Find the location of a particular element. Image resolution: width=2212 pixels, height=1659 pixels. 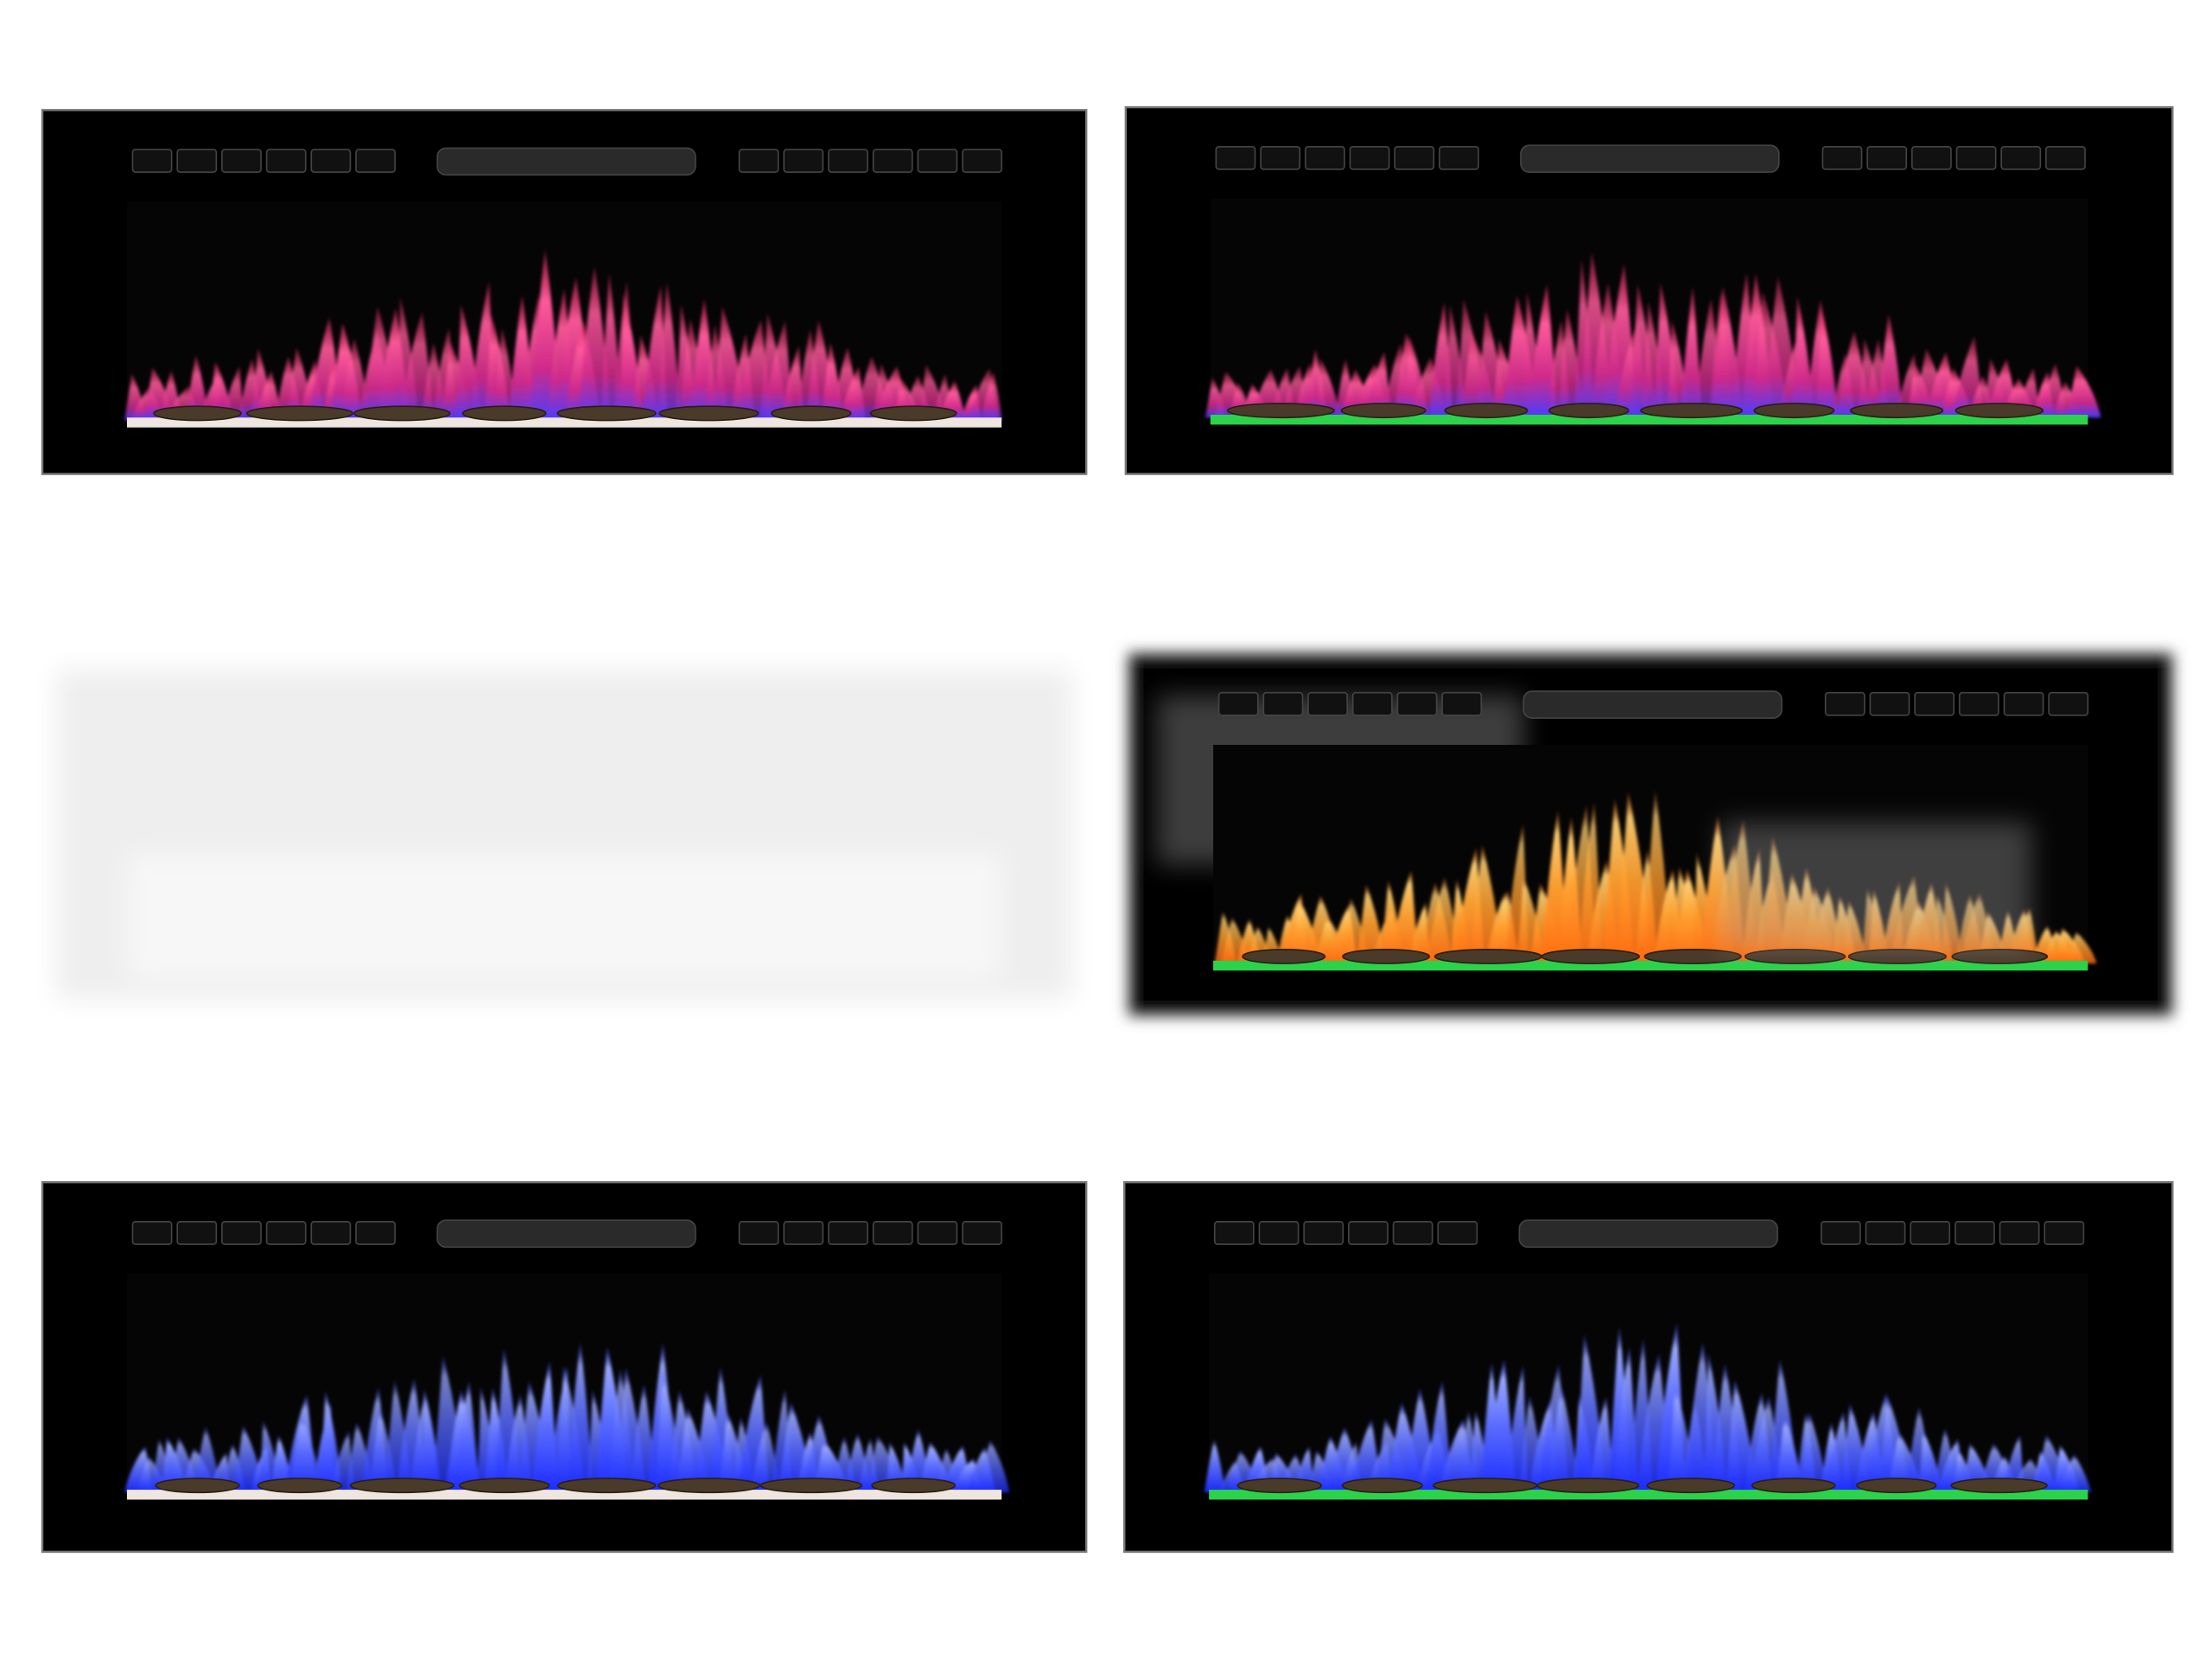

haze is located at coordinates (564, 917).